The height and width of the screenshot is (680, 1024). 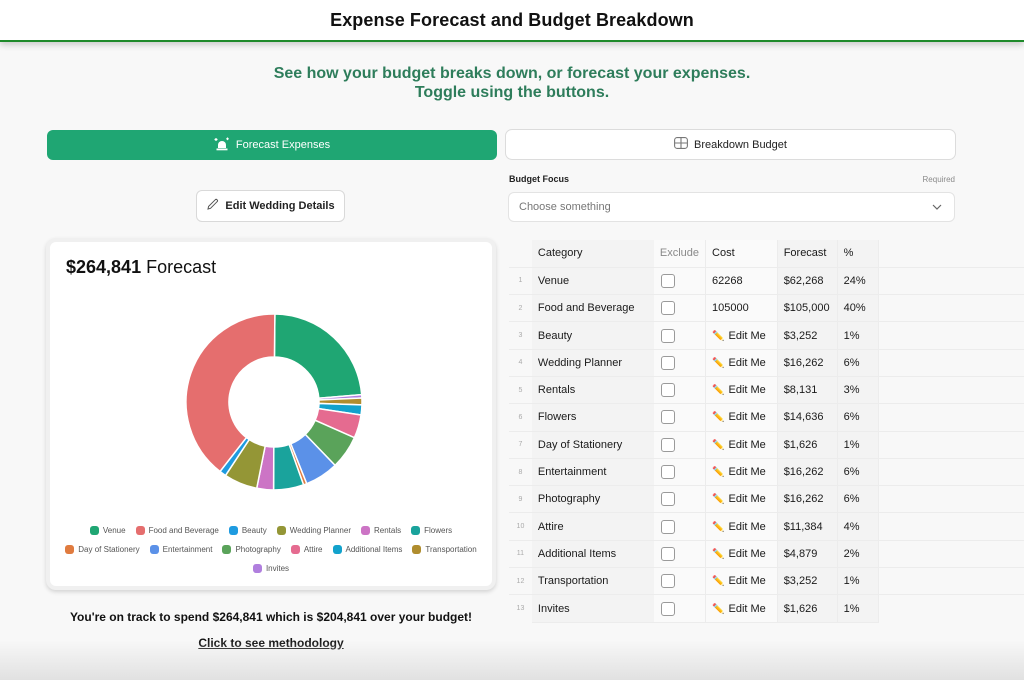 I want to click on category-cell: Day of Stationery, so click(x=592, y=445).